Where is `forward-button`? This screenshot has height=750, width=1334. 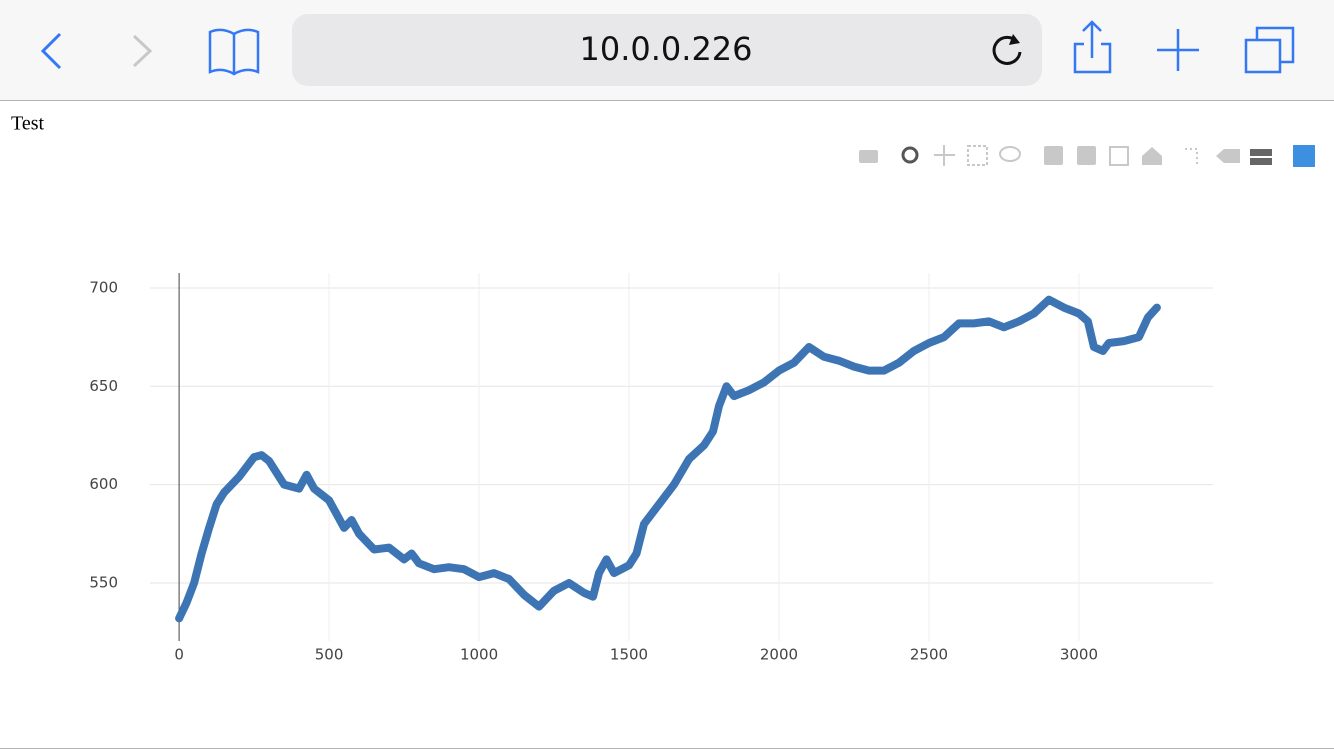 forward-button is located at coordinates (142, 51).